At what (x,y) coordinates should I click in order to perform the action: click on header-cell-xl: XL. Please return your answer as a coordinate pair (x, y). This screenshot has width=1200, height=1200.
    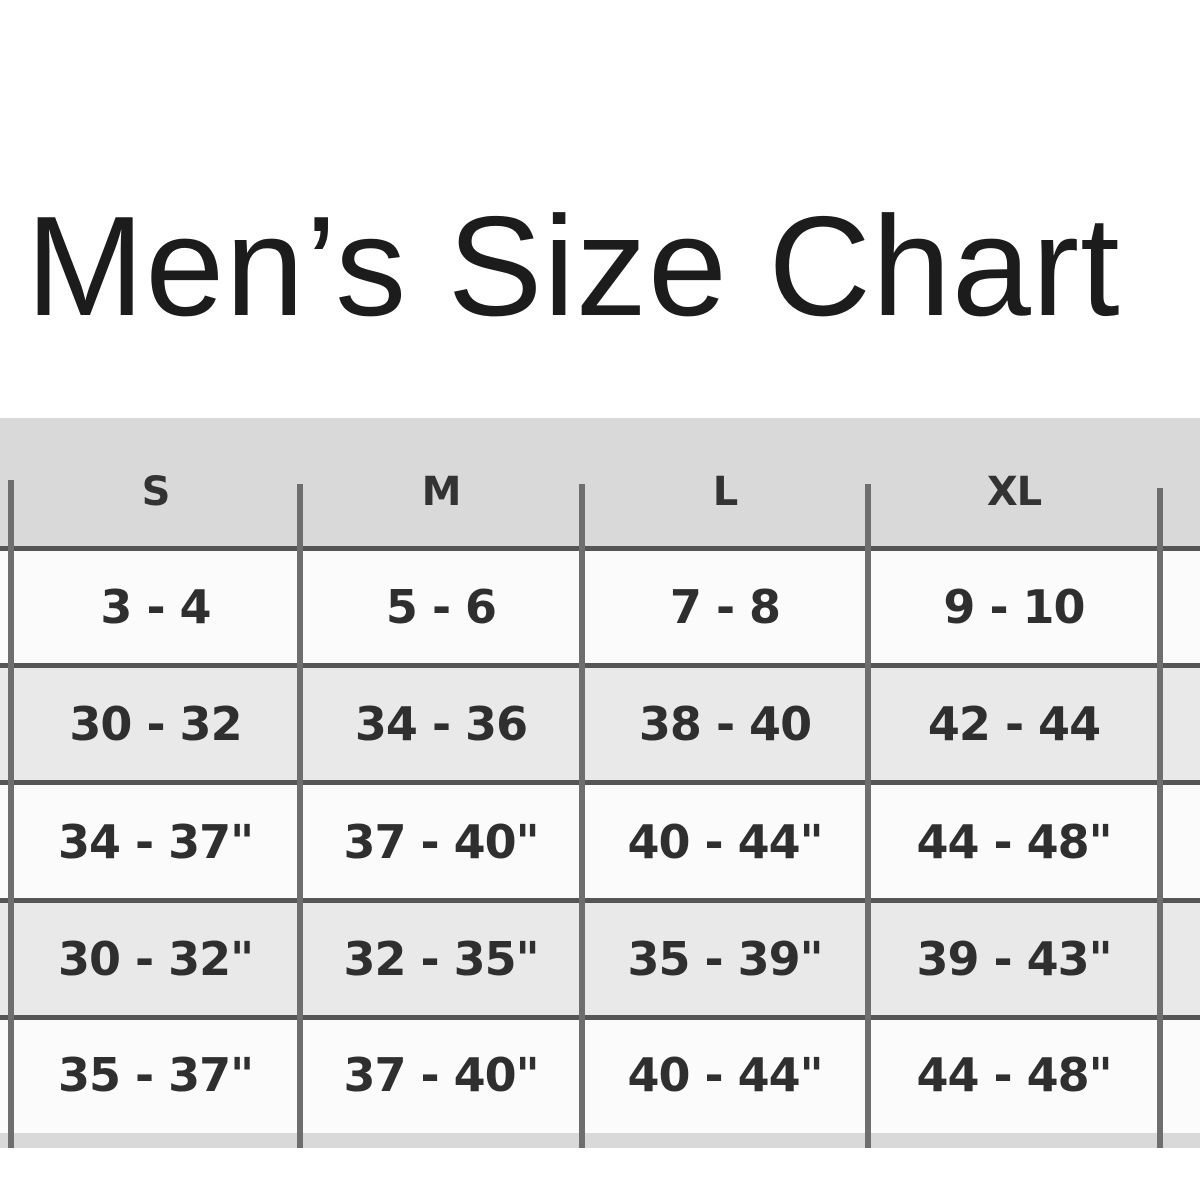
    Looking at the image, I should click on (1014, 492).